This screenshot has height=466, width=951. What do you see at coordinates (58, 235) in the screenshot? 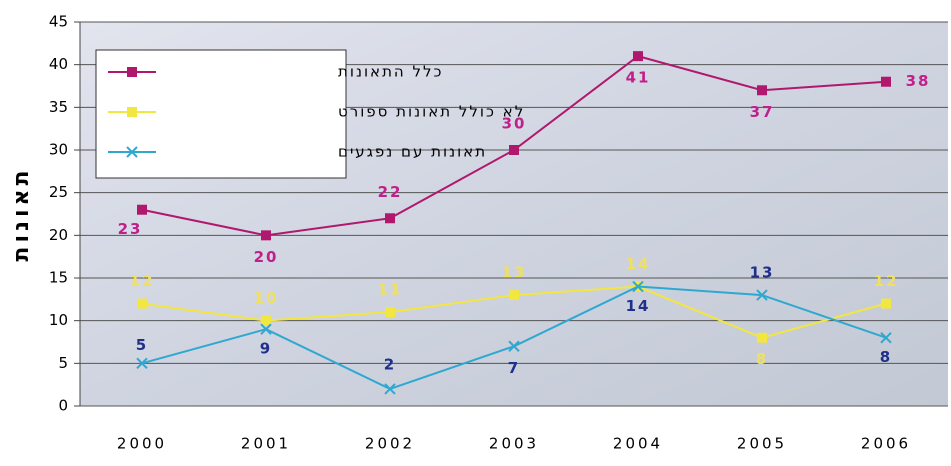
I see `y-tick-label: 20` at bounding box center [58, 235].